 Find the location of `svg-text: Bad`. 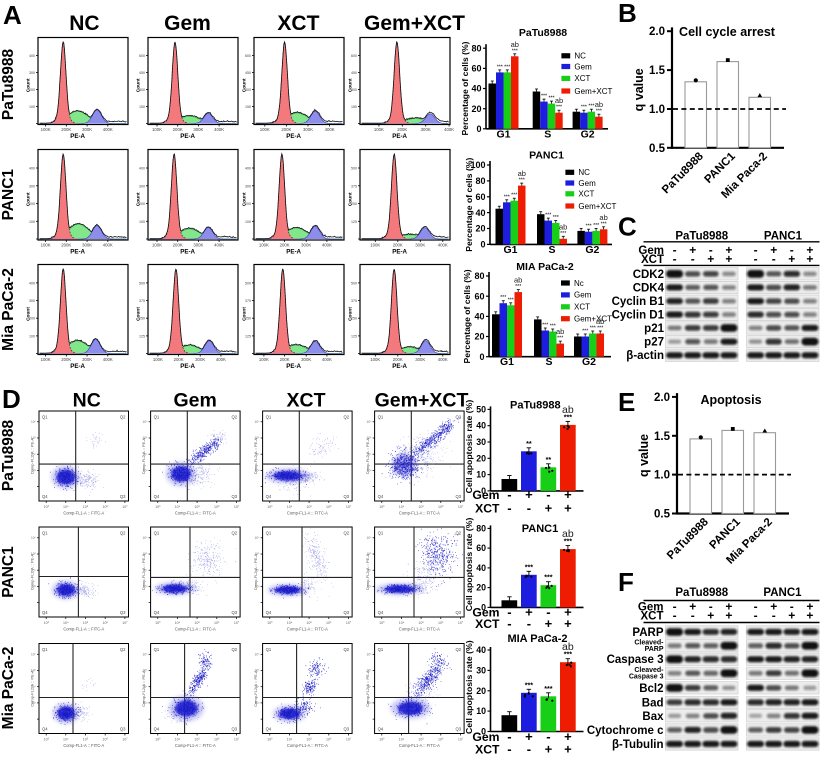

svg-text: Bad is located at coordinates (653, 703).